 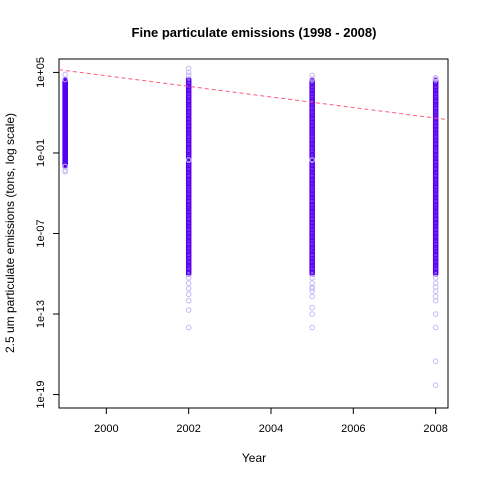 What do you see at coordinates (41, 314) in the screenshot?
I see `y-tick-label: 1e-13` at bounding box center [41, 314].